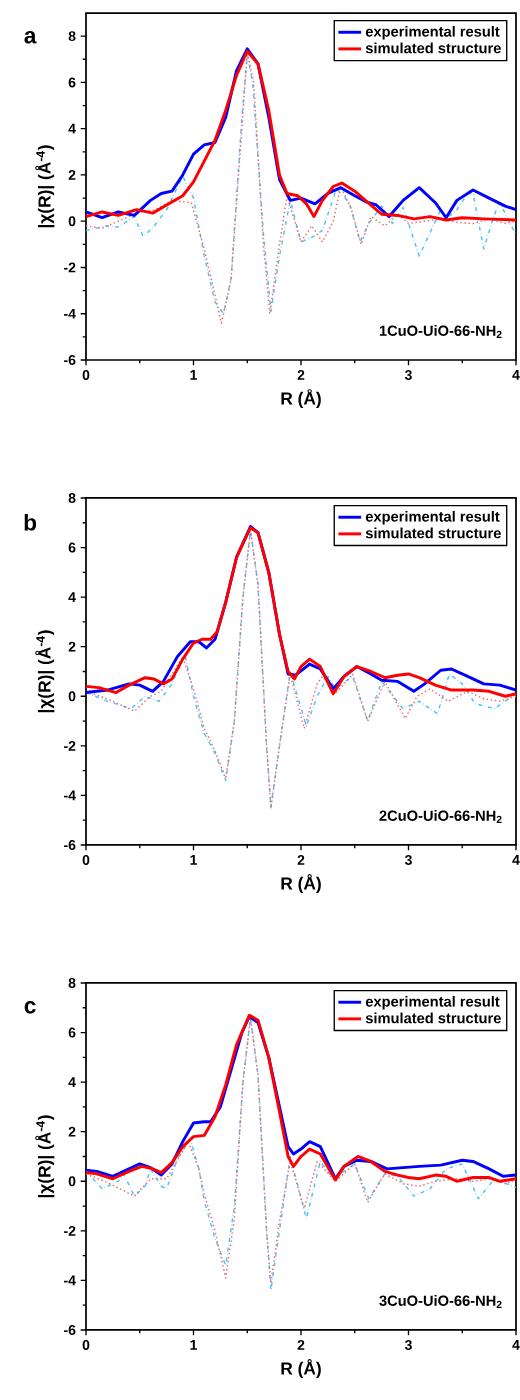 The width and height of the screenshot is (520, 1400). Describe the element at coordinates (440, 331) in the screenshot. I see `annotation: 1CuO-UiO-66-NH$_{2}$` at that location.